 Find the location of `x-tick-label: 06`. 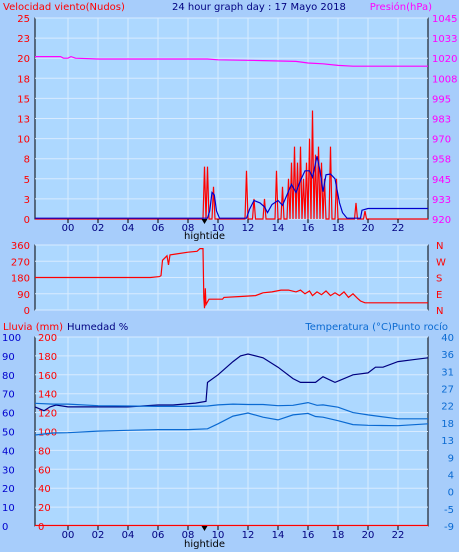

x-tick-label: 06 is located at coordinates (158, 535).